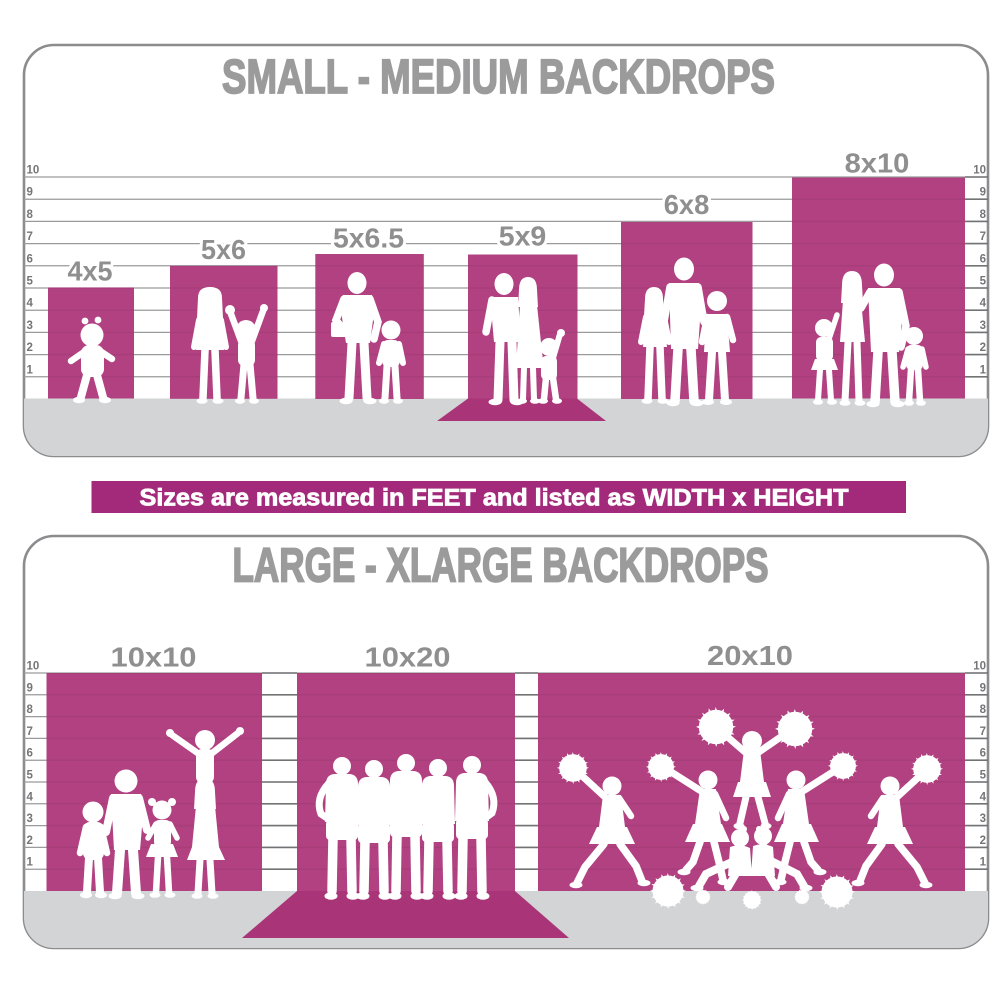  What do you see at coordinates (501, 566) in the screenshot?
I see `svg-text: LARGE - XLARGE BACKDROPS` at bounding box center [501, 566].